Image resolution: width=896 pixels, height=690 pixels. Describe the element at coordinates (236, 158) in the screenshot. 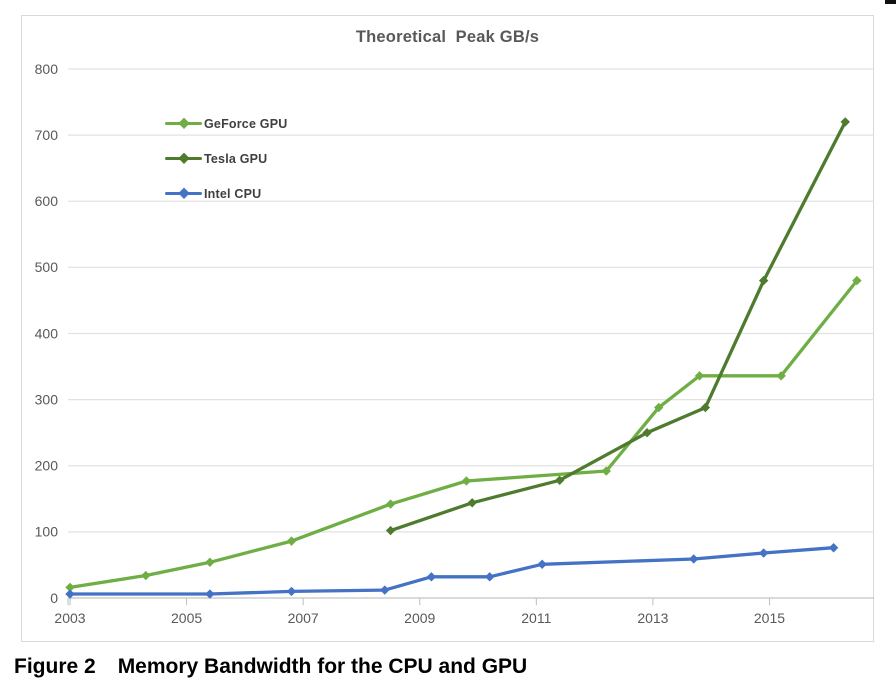

I see `legend-label-tesla-gpu: Tesla GPU` at that location.